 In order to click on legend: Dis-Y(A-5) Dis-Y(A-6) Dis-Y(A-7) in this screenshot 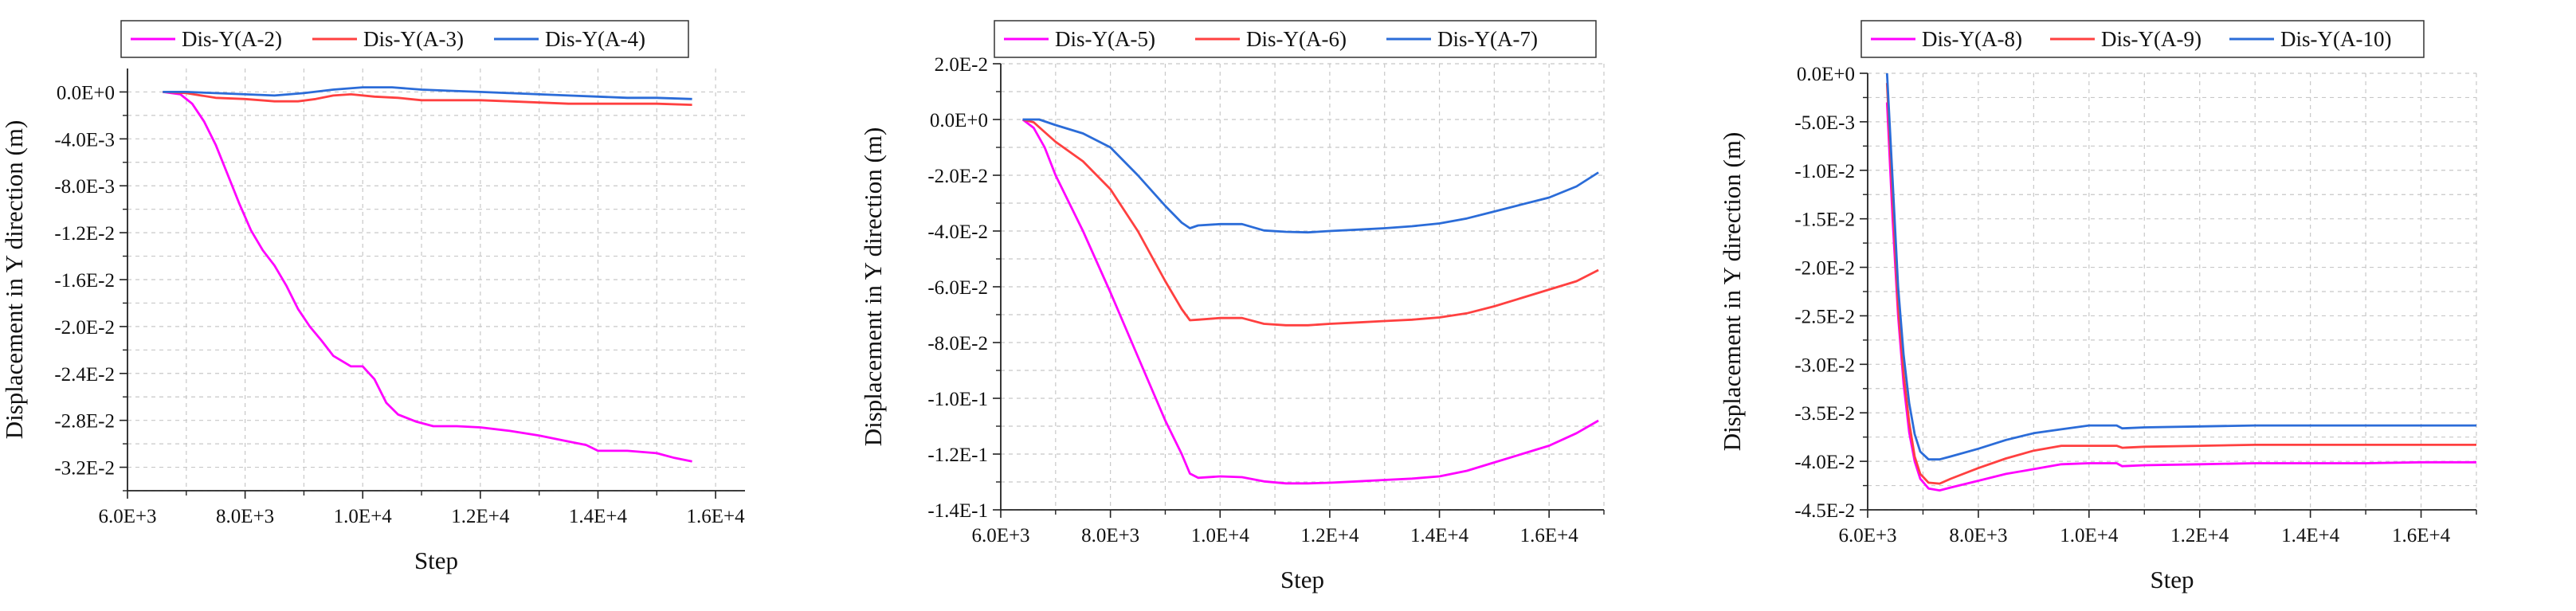, I will do `click(1296, 39)`.